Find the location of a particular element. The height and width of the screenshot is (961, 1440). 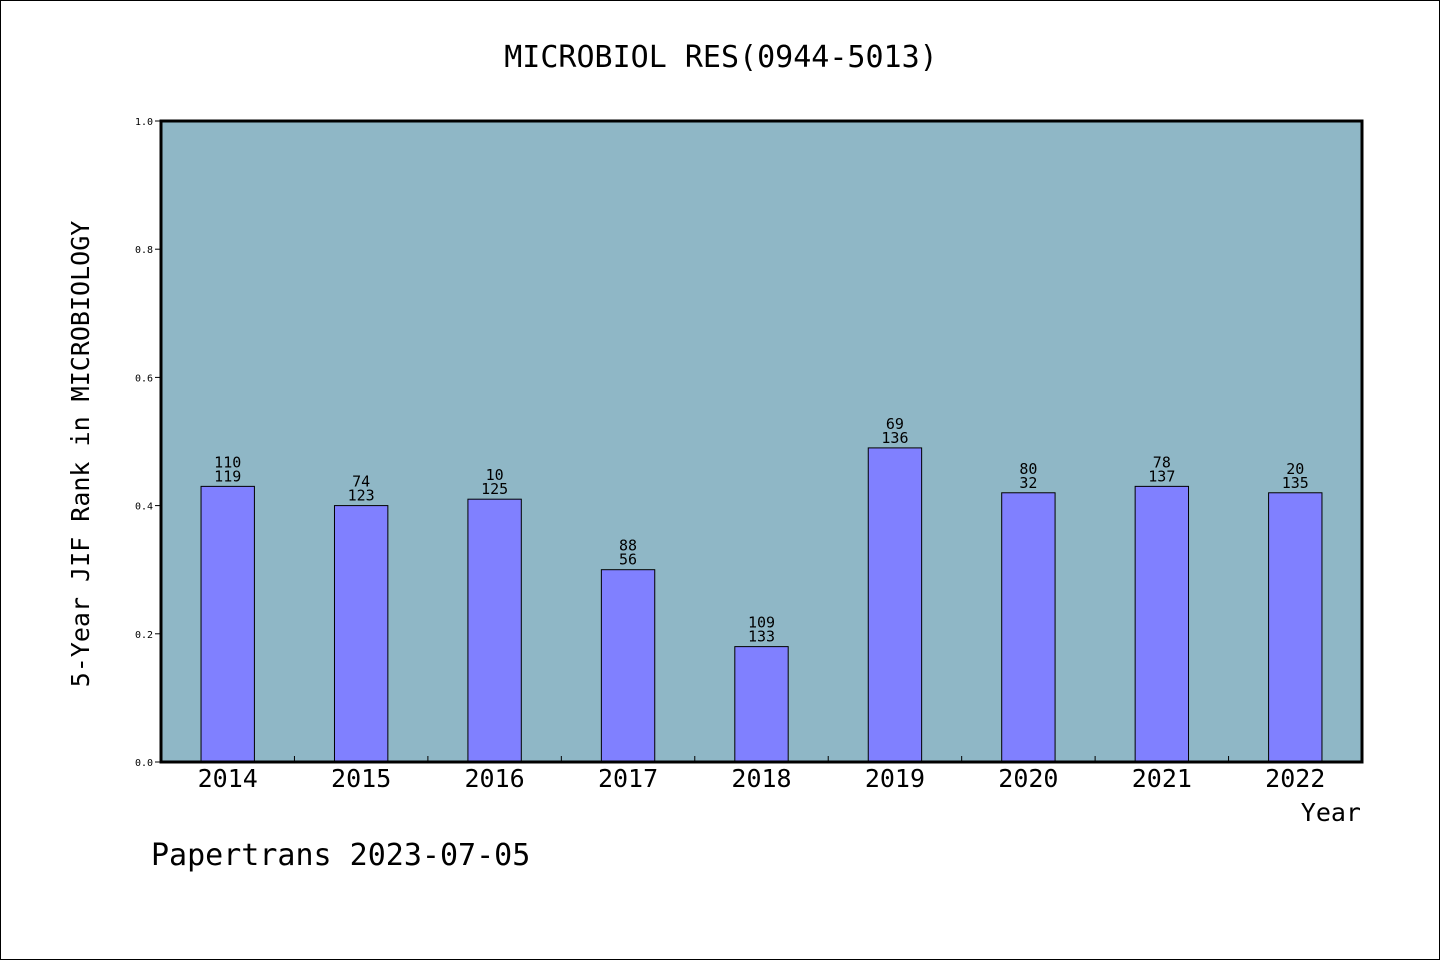

x-tick-label: 2015 is located at coordinates (361, 778).